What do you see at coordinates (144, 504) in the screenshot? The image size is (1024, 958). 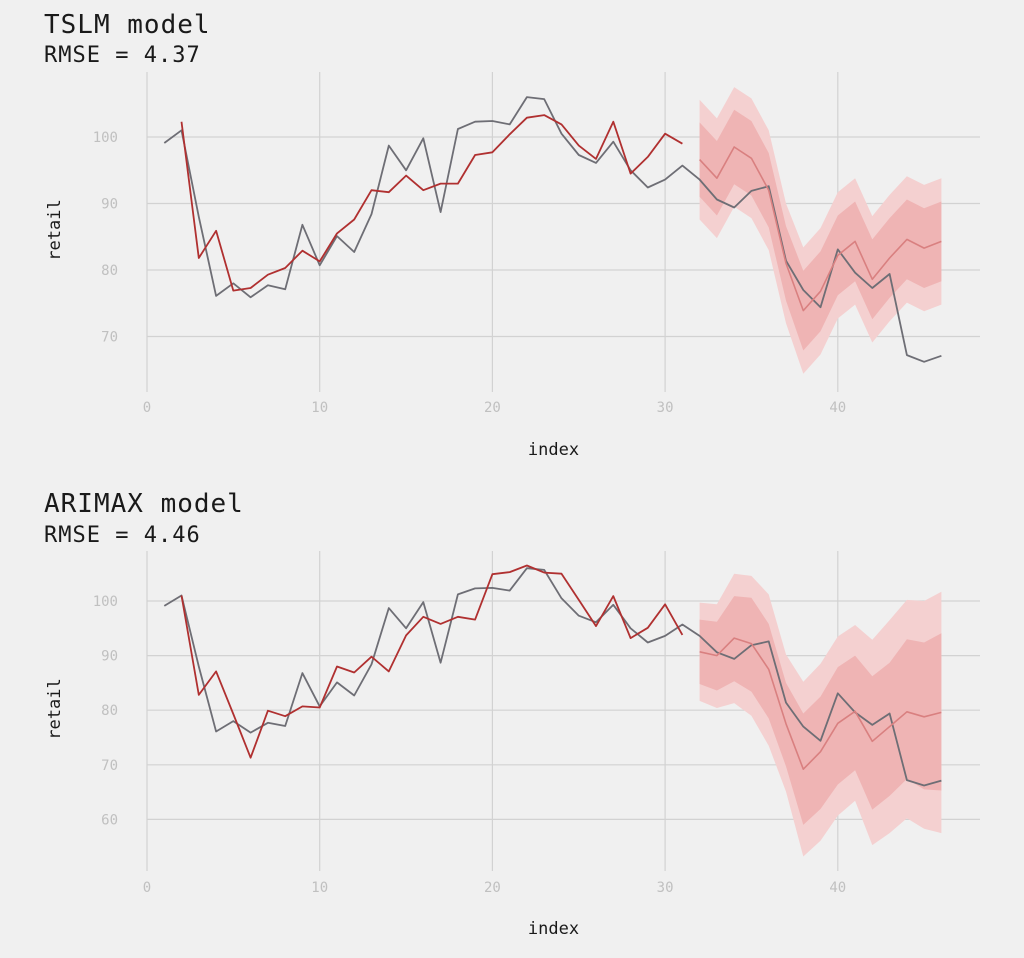 I see `chart-title: ARIMAX model` at bounding box center [144, 504].